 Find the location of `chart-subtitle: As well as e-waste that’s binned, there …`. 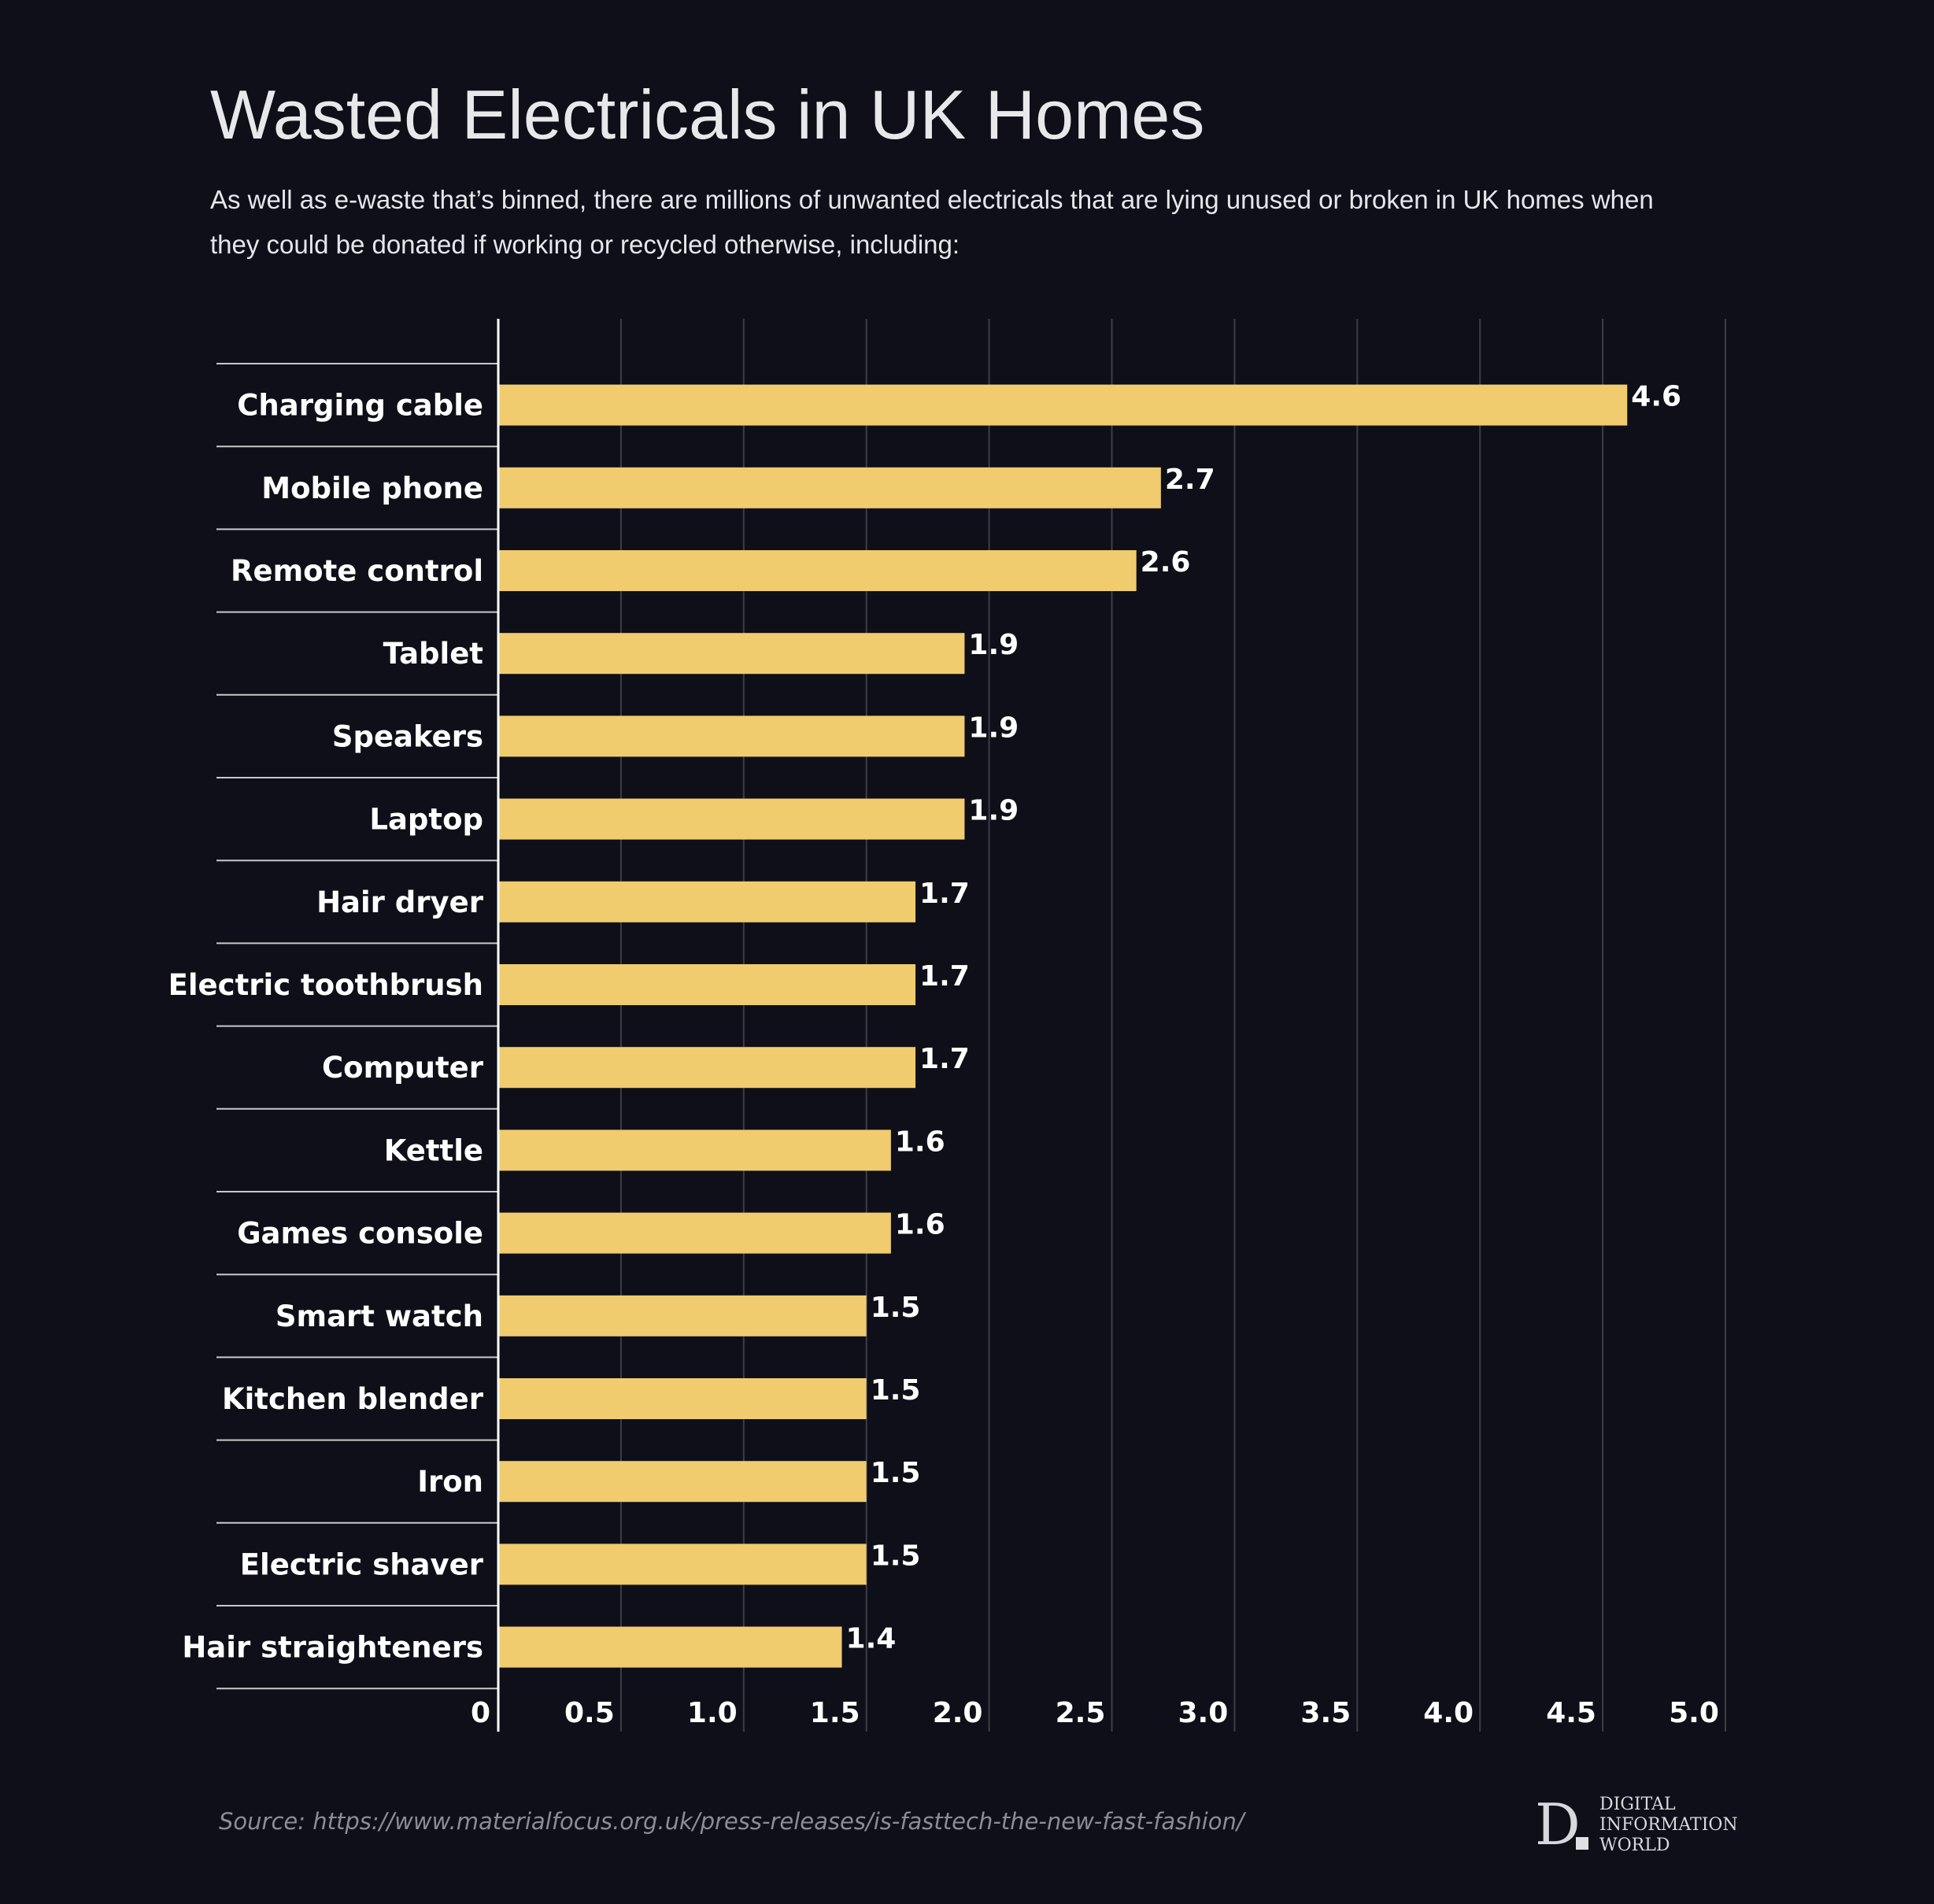

chart-subtitle: As well as e-waste that’s binned, there … is located at coordinates (932, 222).